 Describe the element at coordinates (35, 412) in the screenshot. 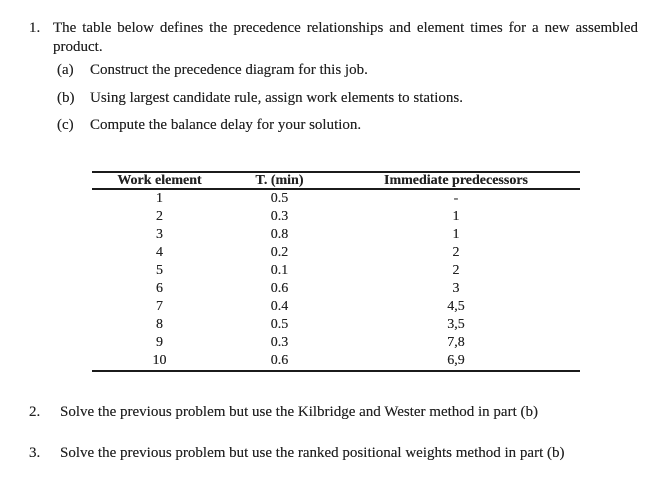

I see `problem-2-number: 2.` at that location.